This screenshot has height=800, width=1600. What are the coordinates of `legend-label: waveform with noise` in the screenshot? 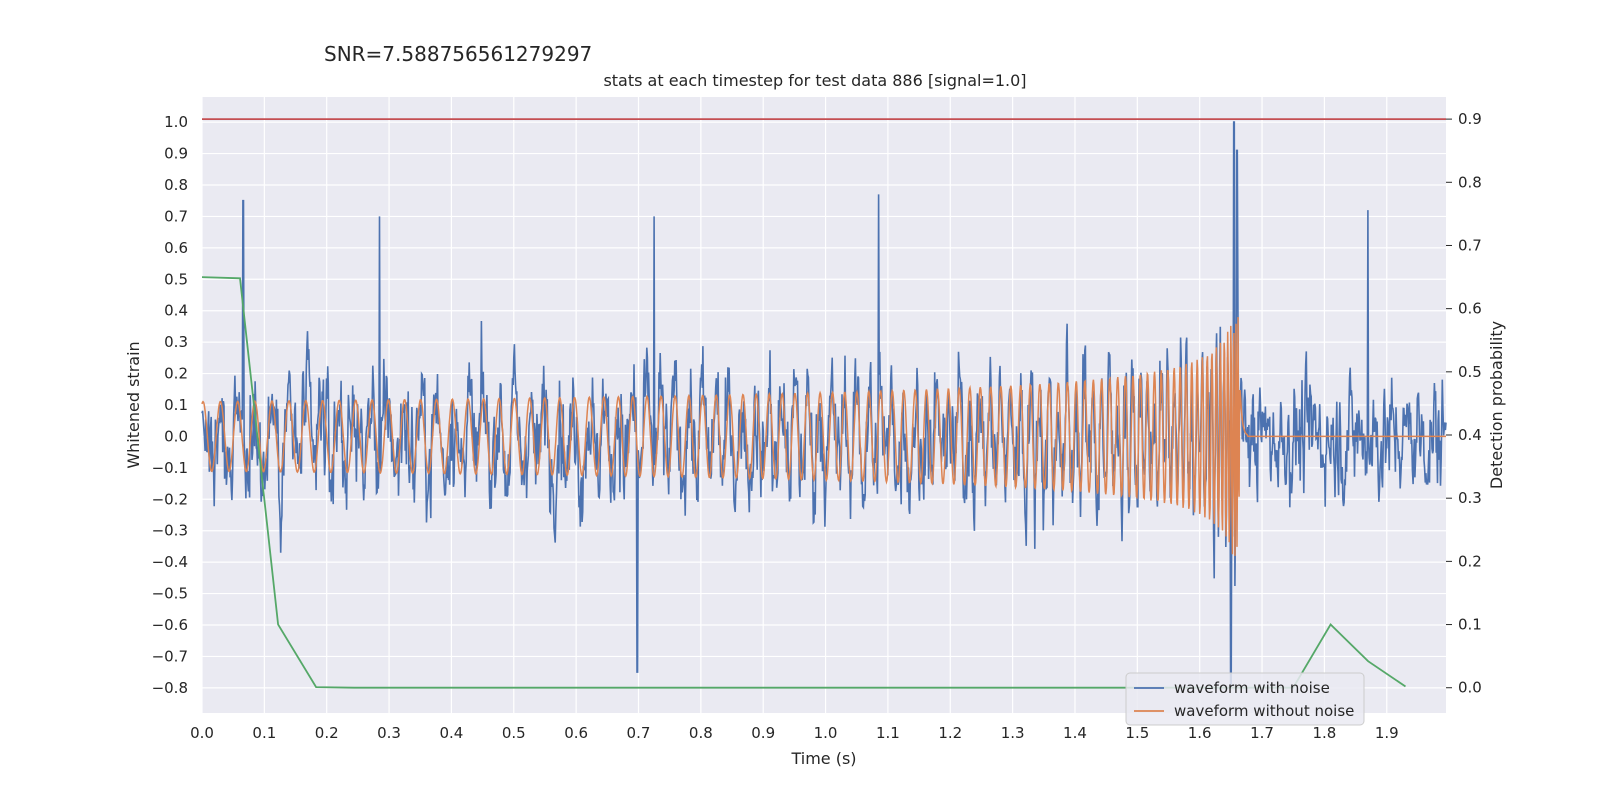 It's located at (1252, 688).